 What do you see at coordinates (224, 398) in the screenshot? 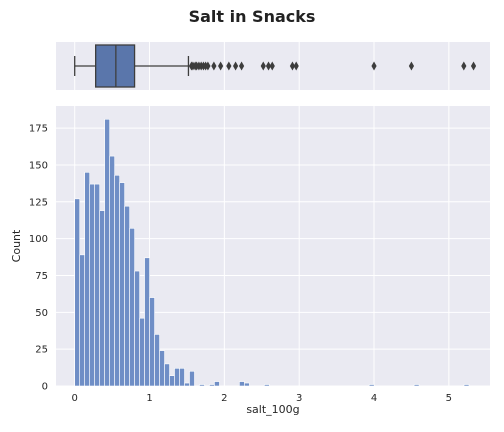
I see `x-tick-label: 2` at bounding box center [224, 398].